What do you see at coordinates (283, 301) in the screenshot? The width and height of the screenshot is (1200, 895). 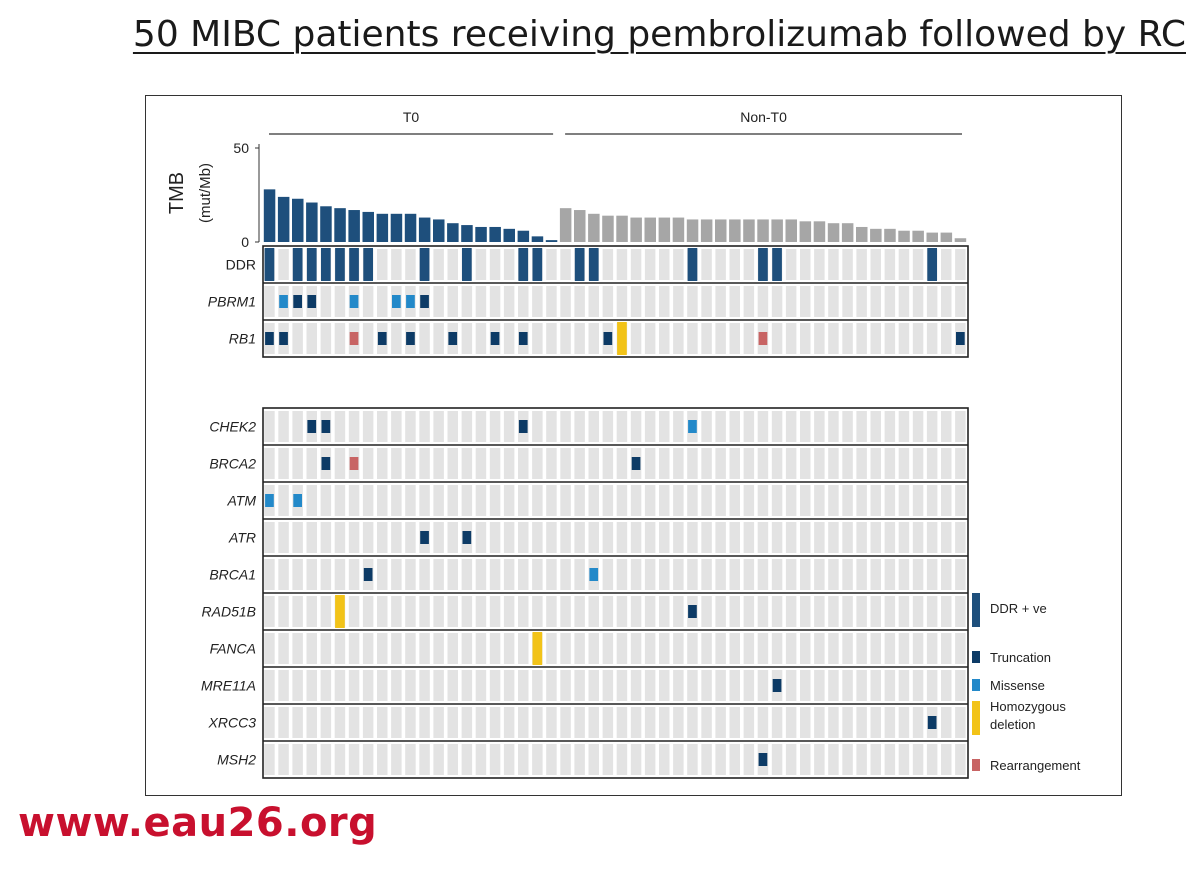 I see `alteration-missense` at bounding box center [283, 301].